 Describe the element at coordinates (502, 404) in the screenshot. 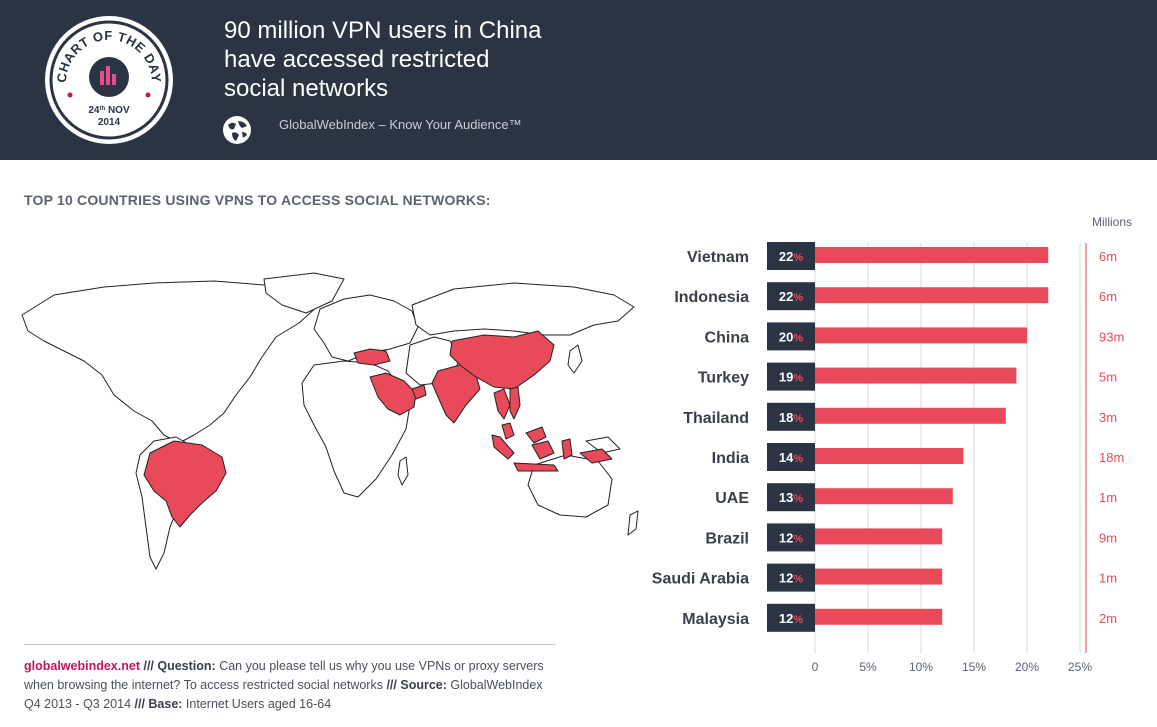

I see `map-thailand` at that location.